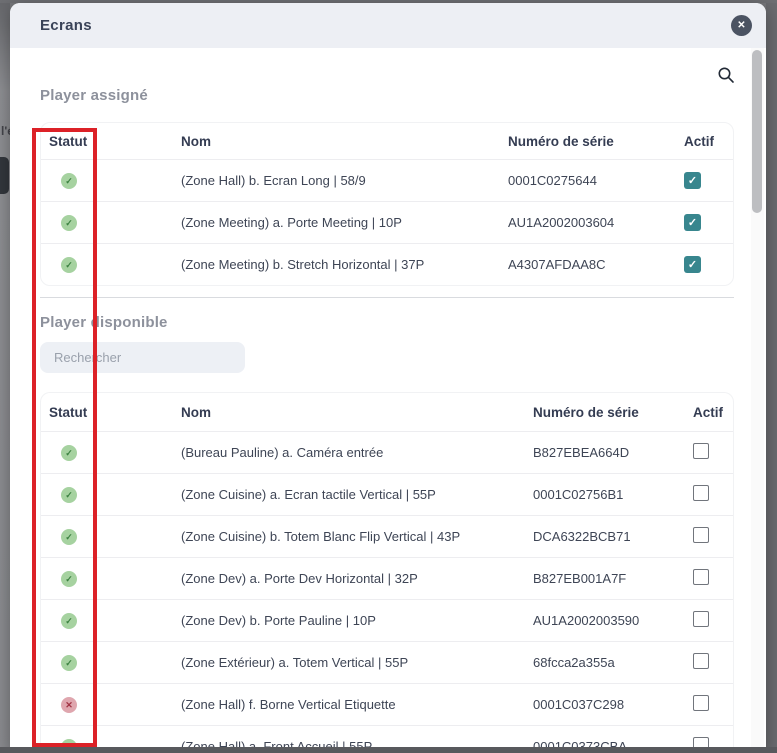  Describe the element at coordinates (579, 704) in the screenshot. I see `row-serial: 0001C037C298` at that location.